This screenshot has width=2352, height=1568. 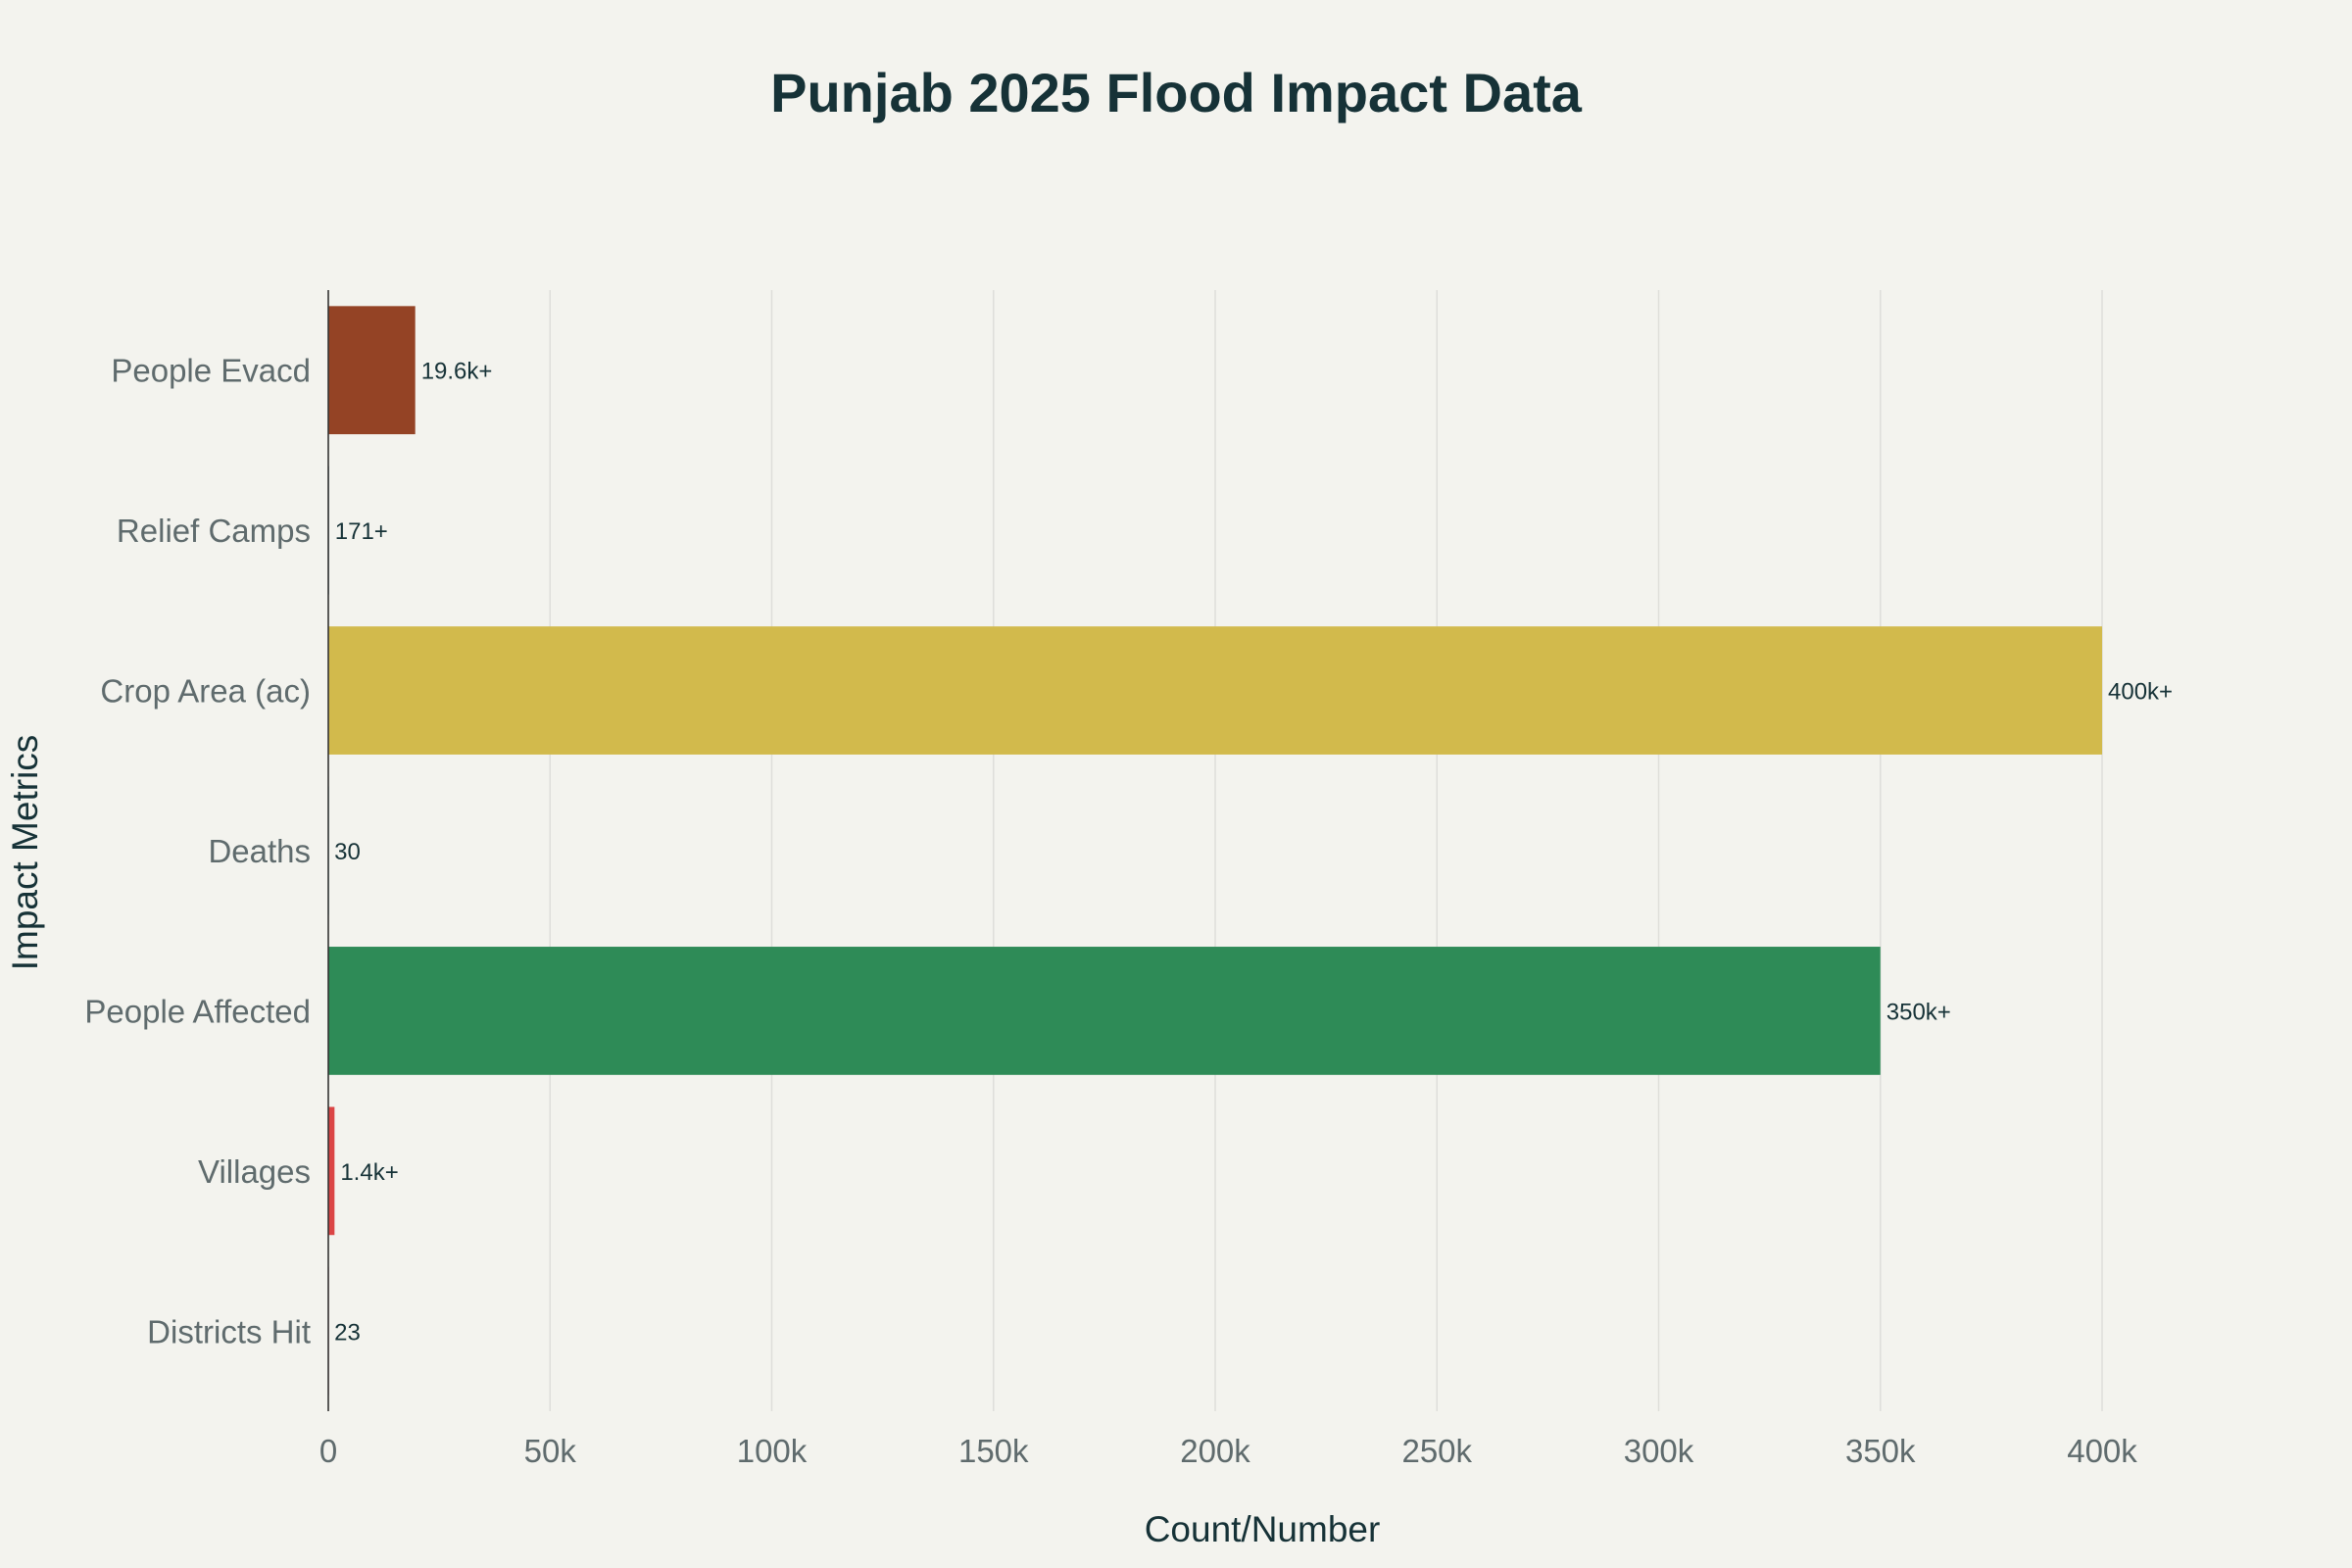 What do you see at coordinates (1215, 1451) in the screenshot?
I see `x-tick-label: 200k` at bounding box center [1215, 1451].